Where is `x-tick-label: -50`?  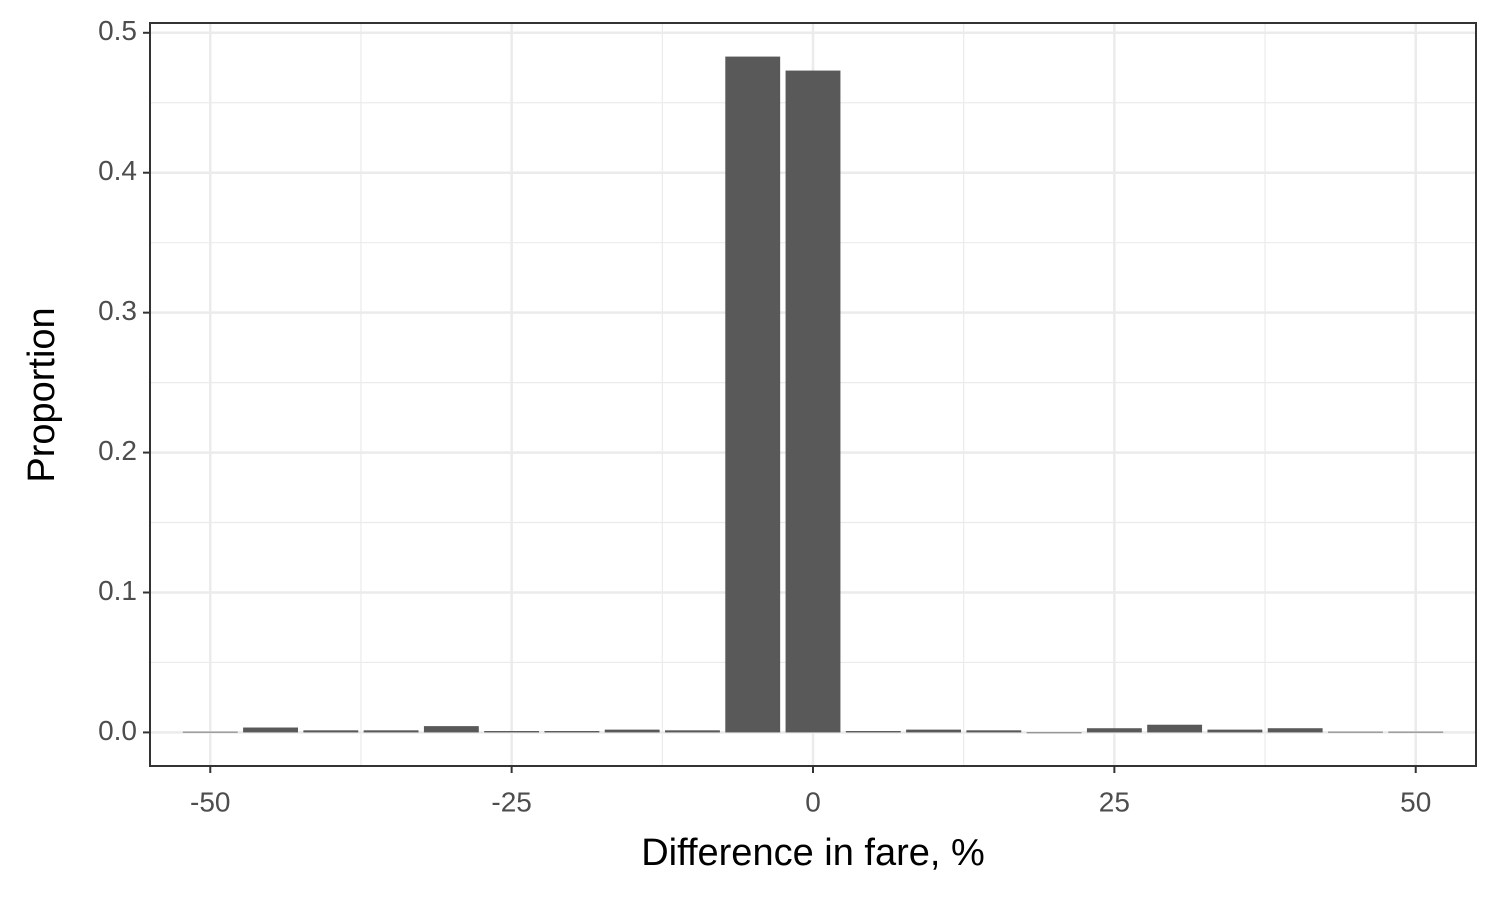
x-tick-label: -50 is located at coordinates (210, 801).